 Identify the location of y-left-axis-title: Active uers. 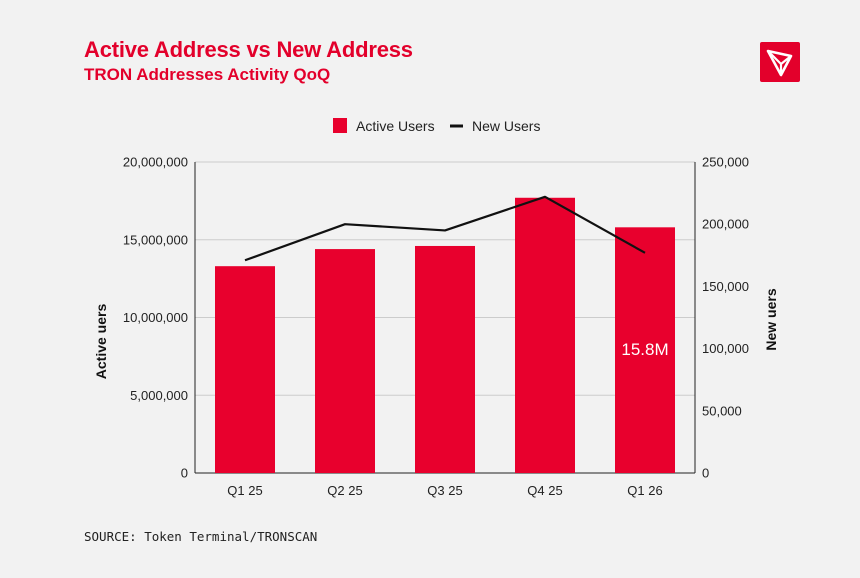
(101, 342).